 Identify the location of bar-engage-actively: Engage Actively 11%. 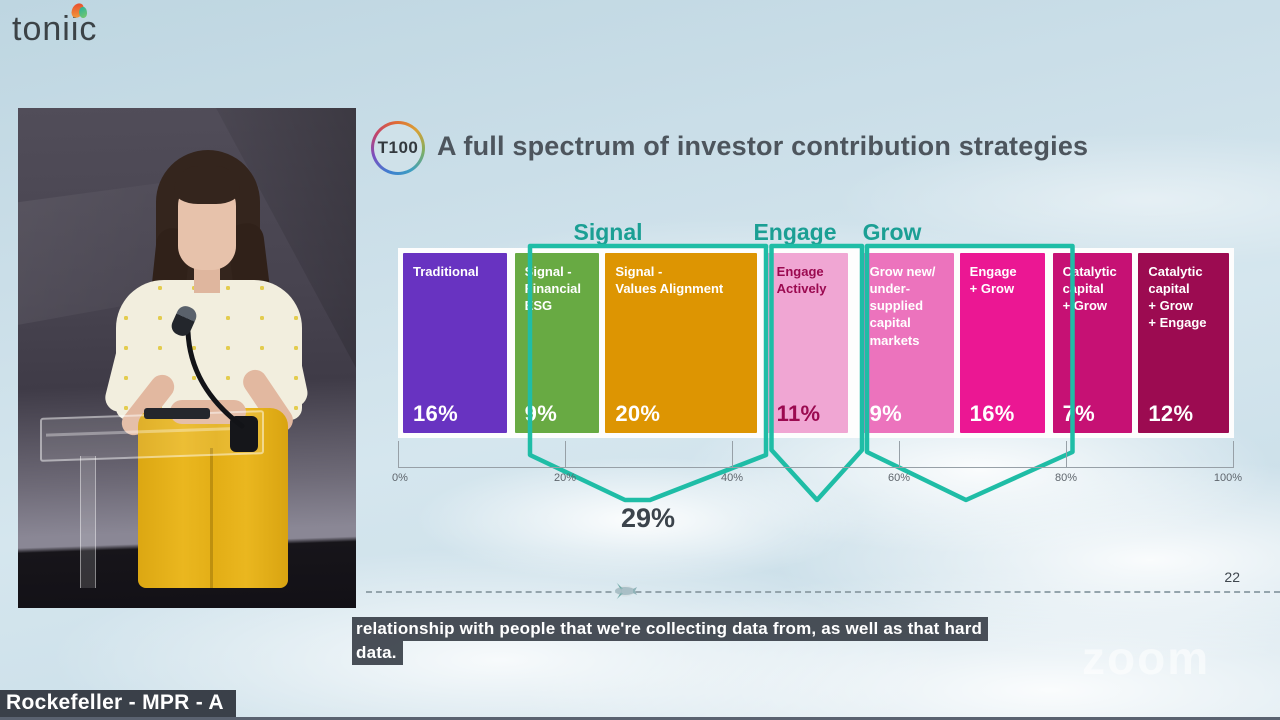
(807, 343).